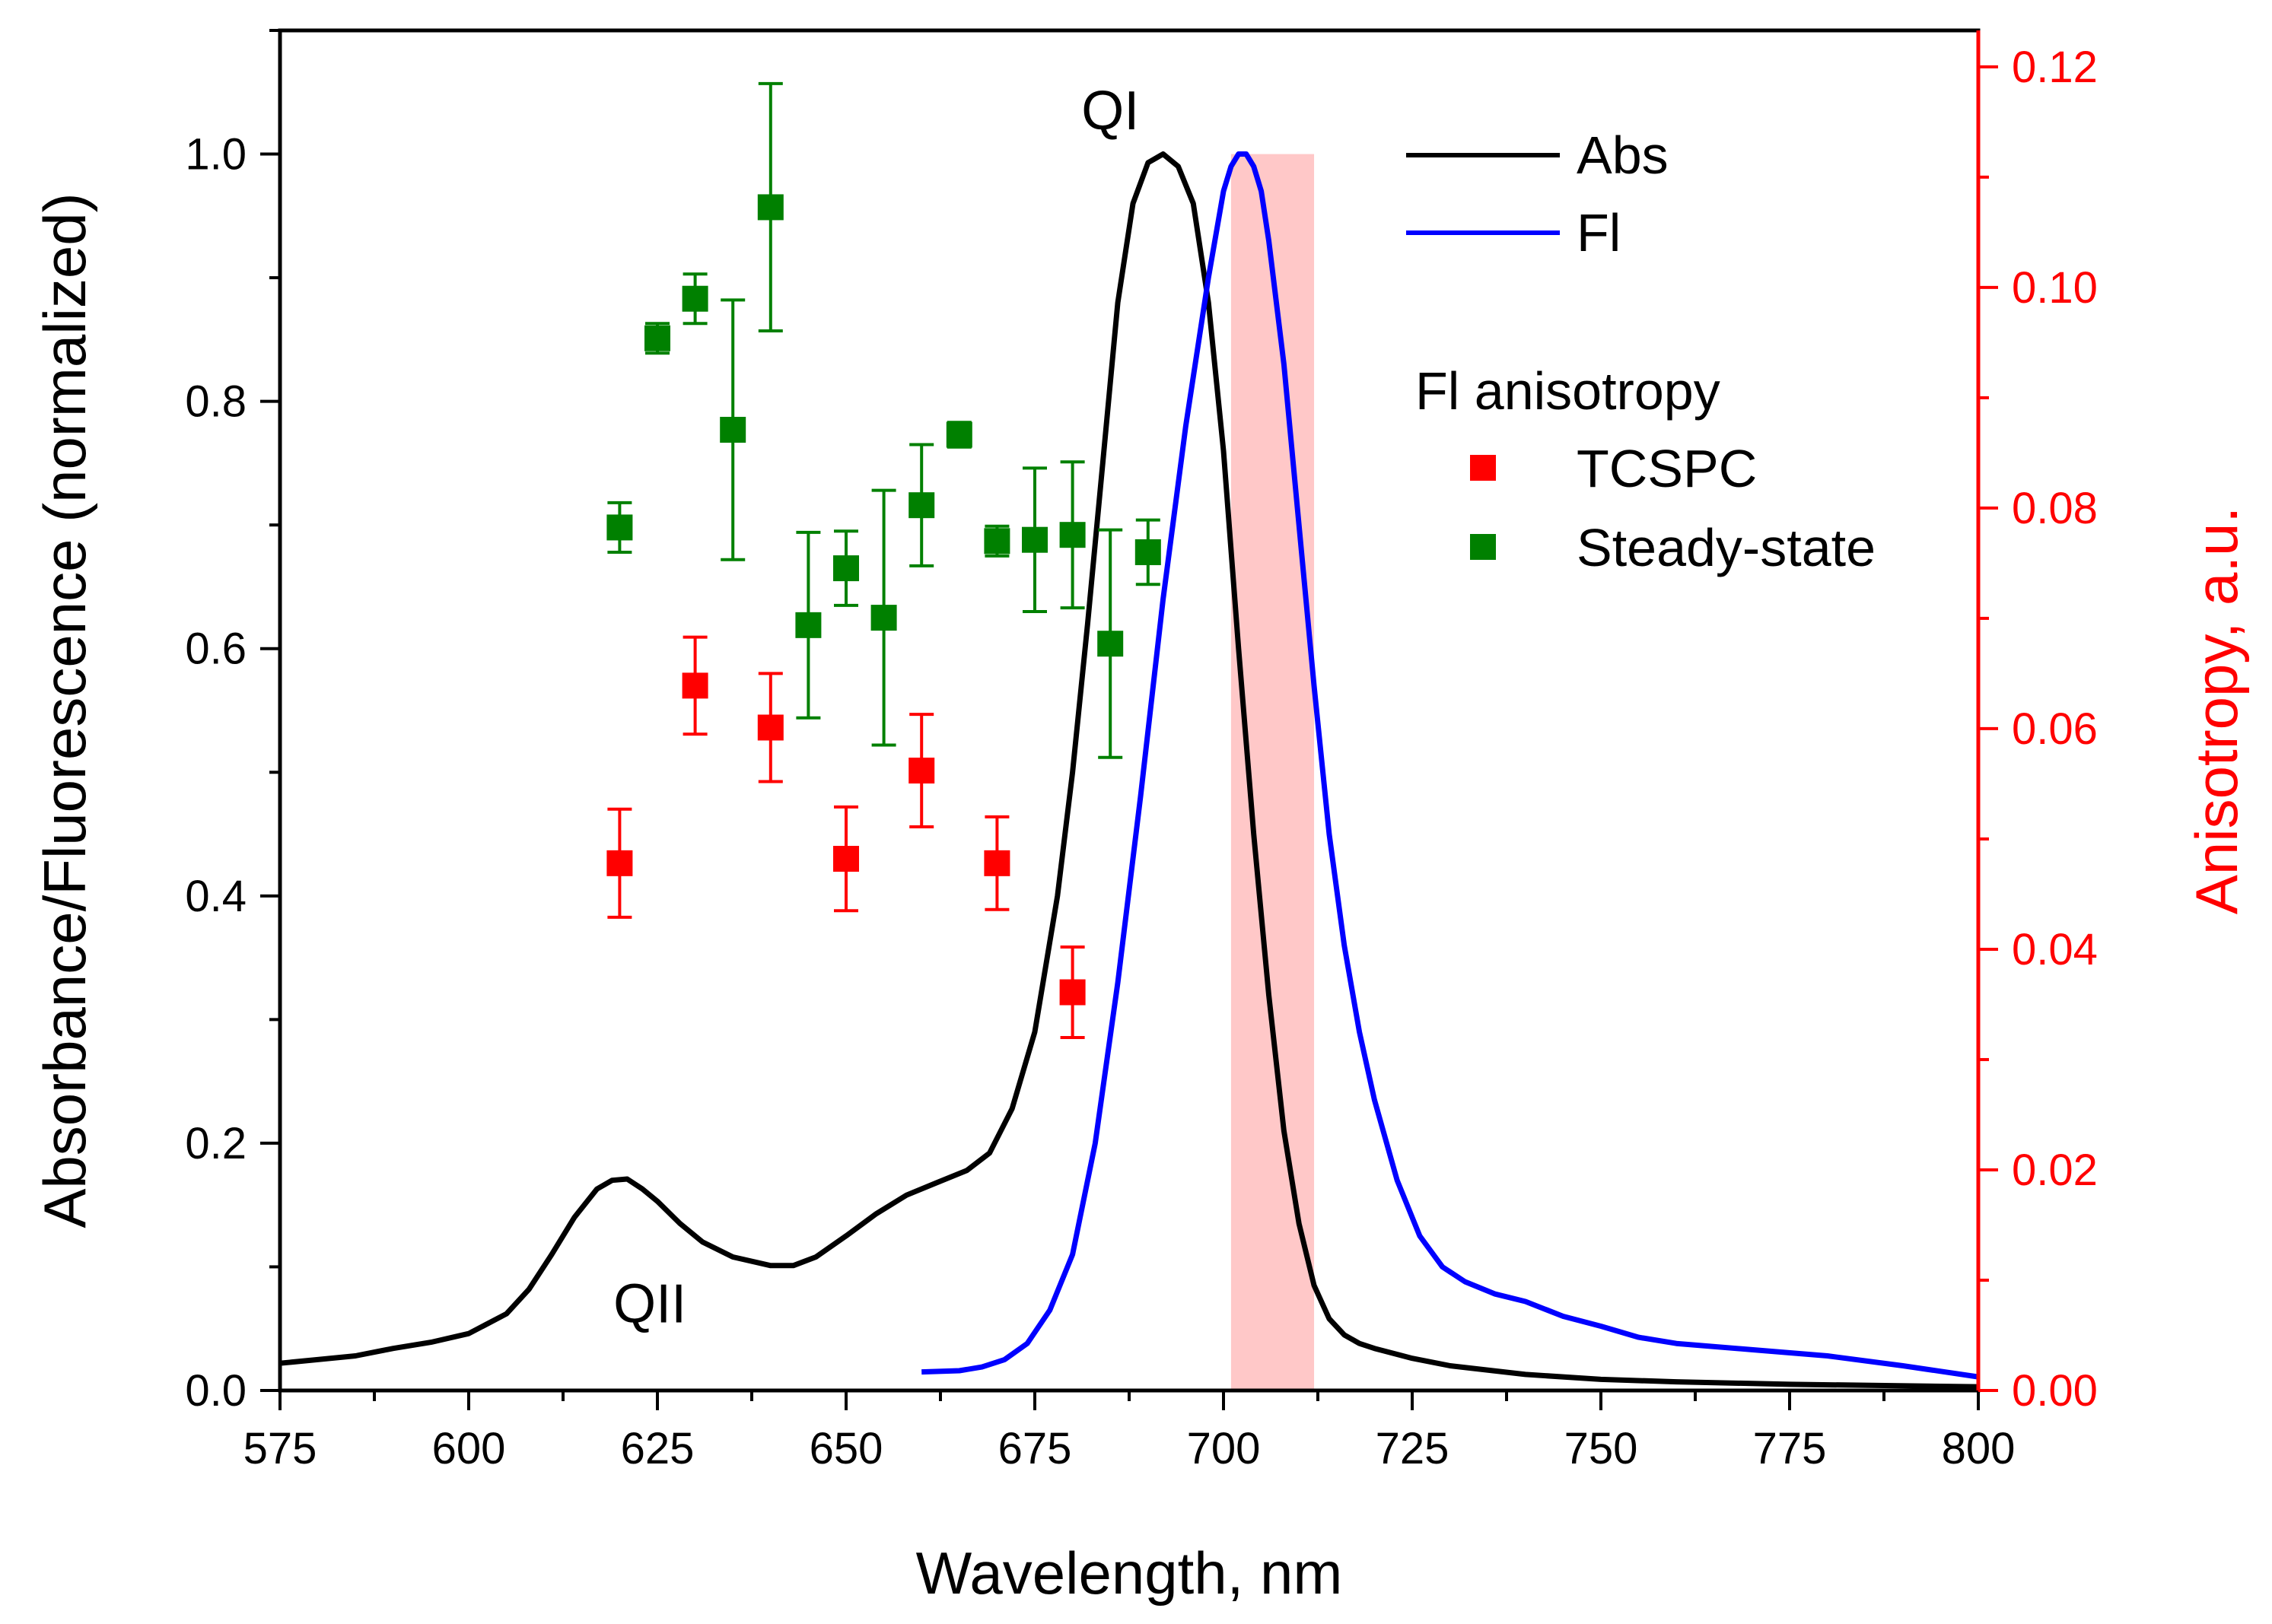  I want to click on y-axis-title: Absorbance/Fluorescence (normalized), so click(65, 710).